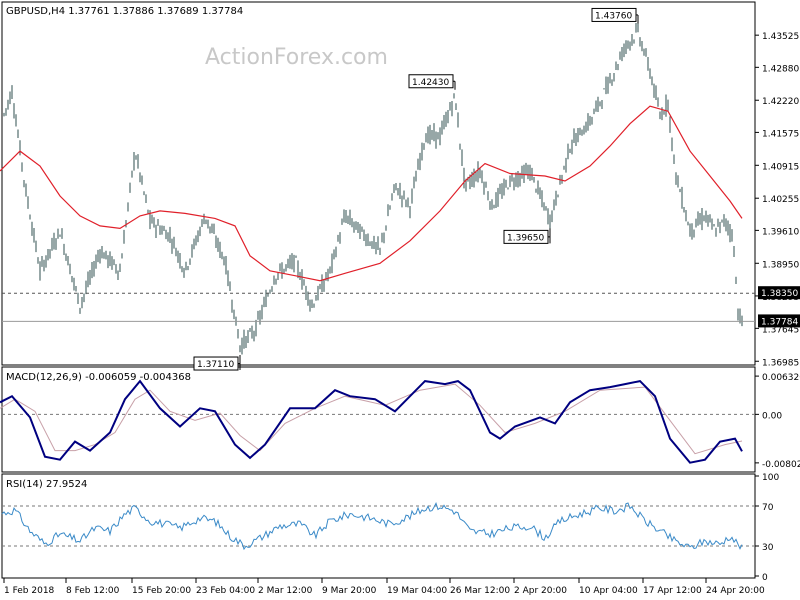 This screenshot has width=800, height=600. What do you see at coordinates (161, 591) in the screenshot?
I see `x-tick-label: 15 Feb 20:00` at bounding box center [161, 591].